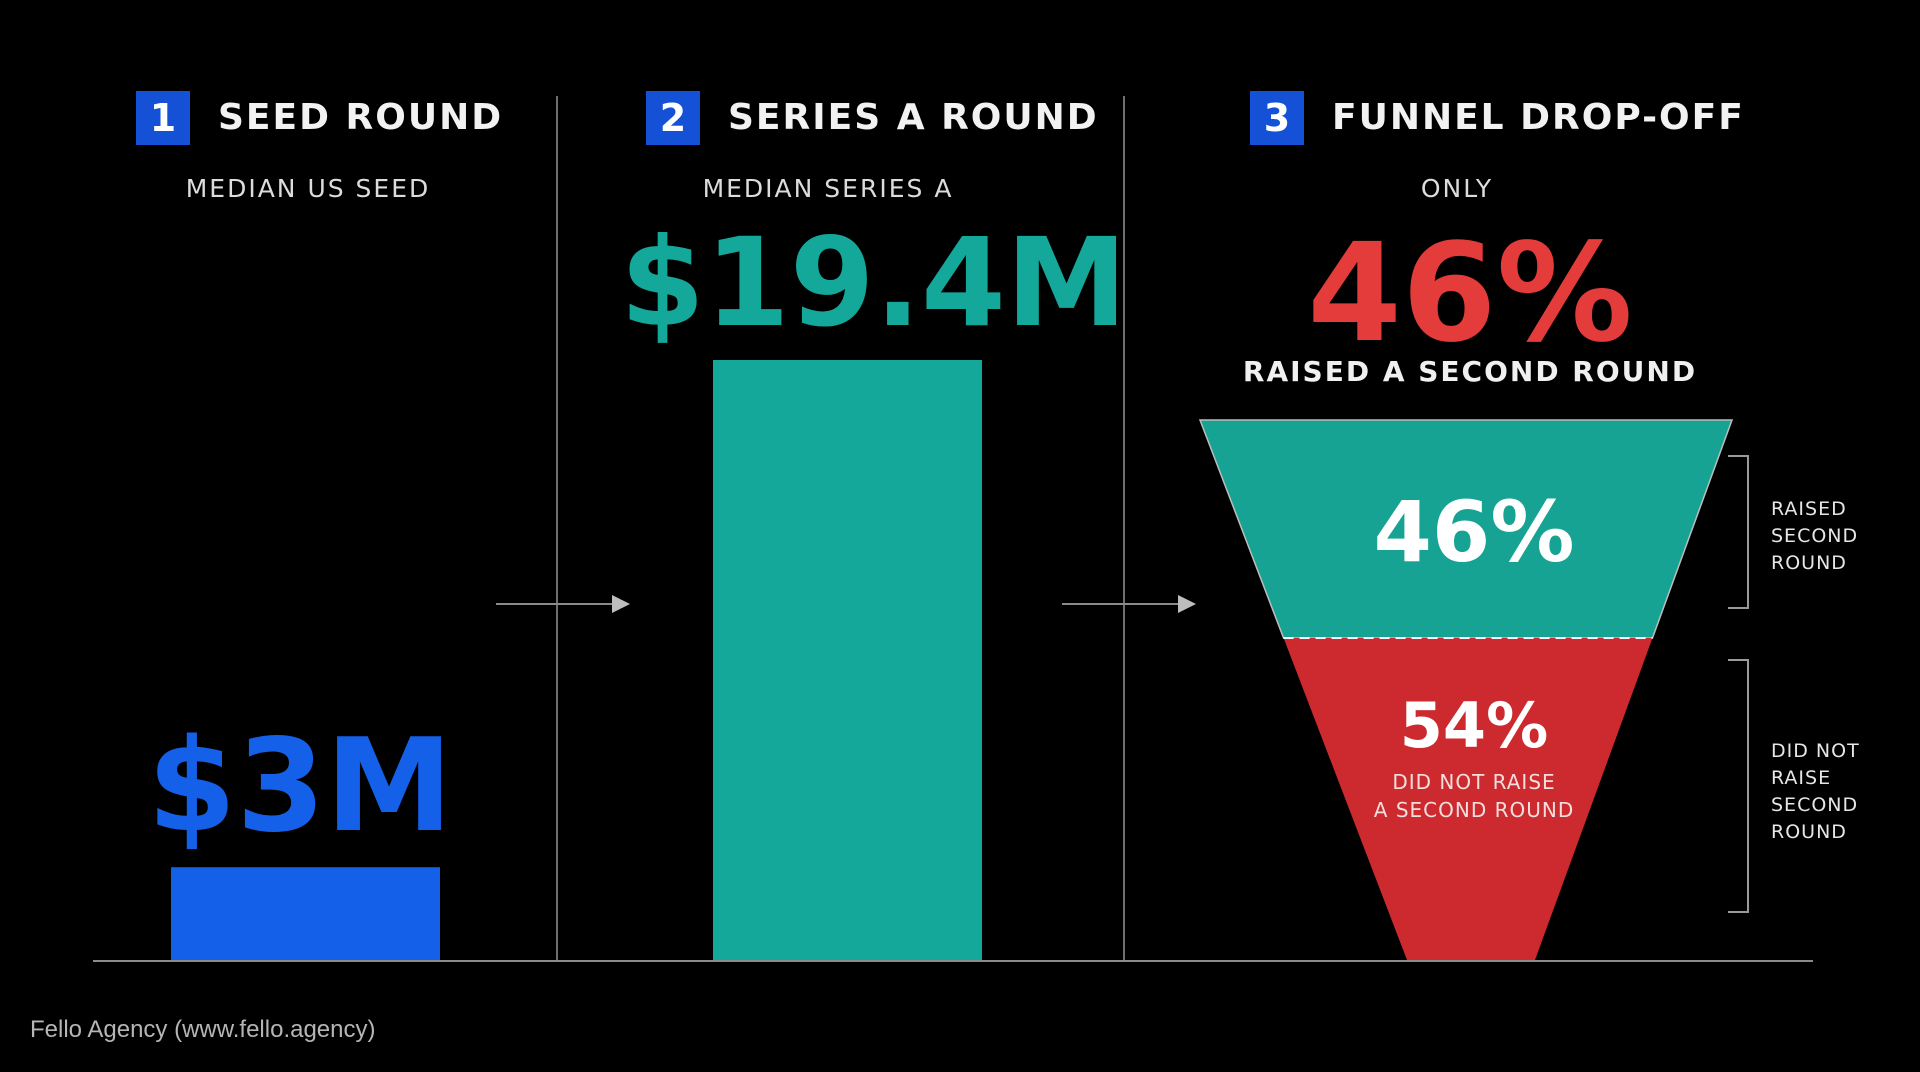  Describe the element at coordinates (203, 1029) in the screenshot. I see `footer-credit: Fello Agency (www.fello.agency)` at that location.